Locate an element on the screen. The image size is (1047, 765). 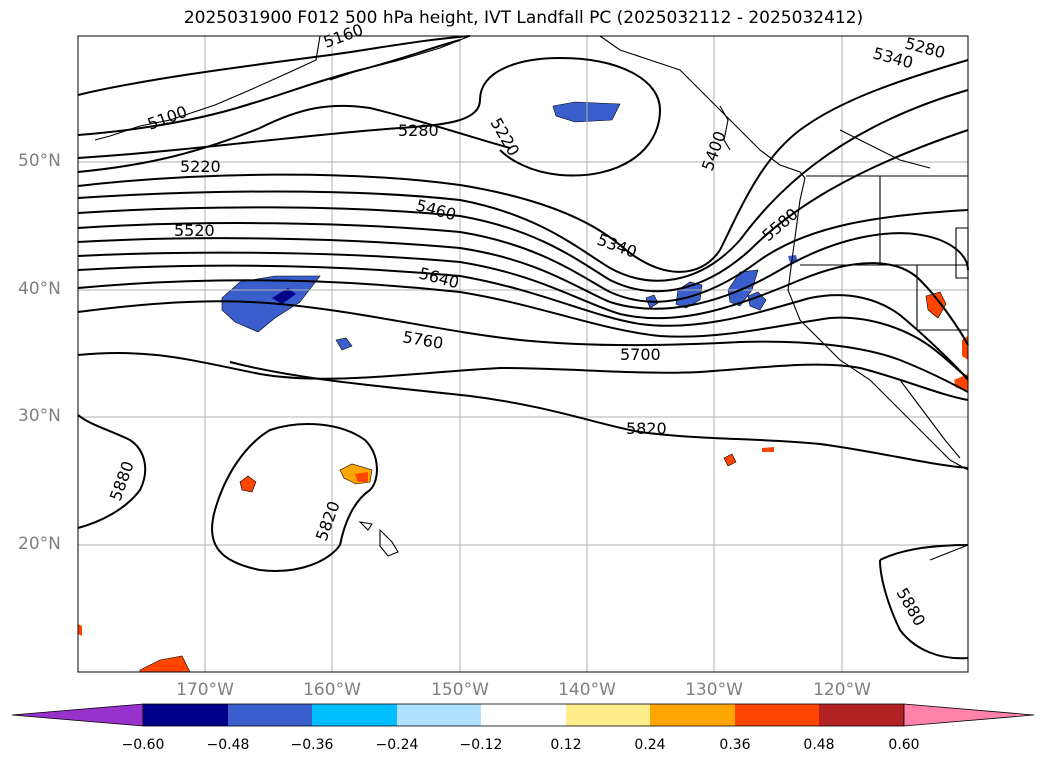
contour-label: 5760 is located at coordinates (422, 340).